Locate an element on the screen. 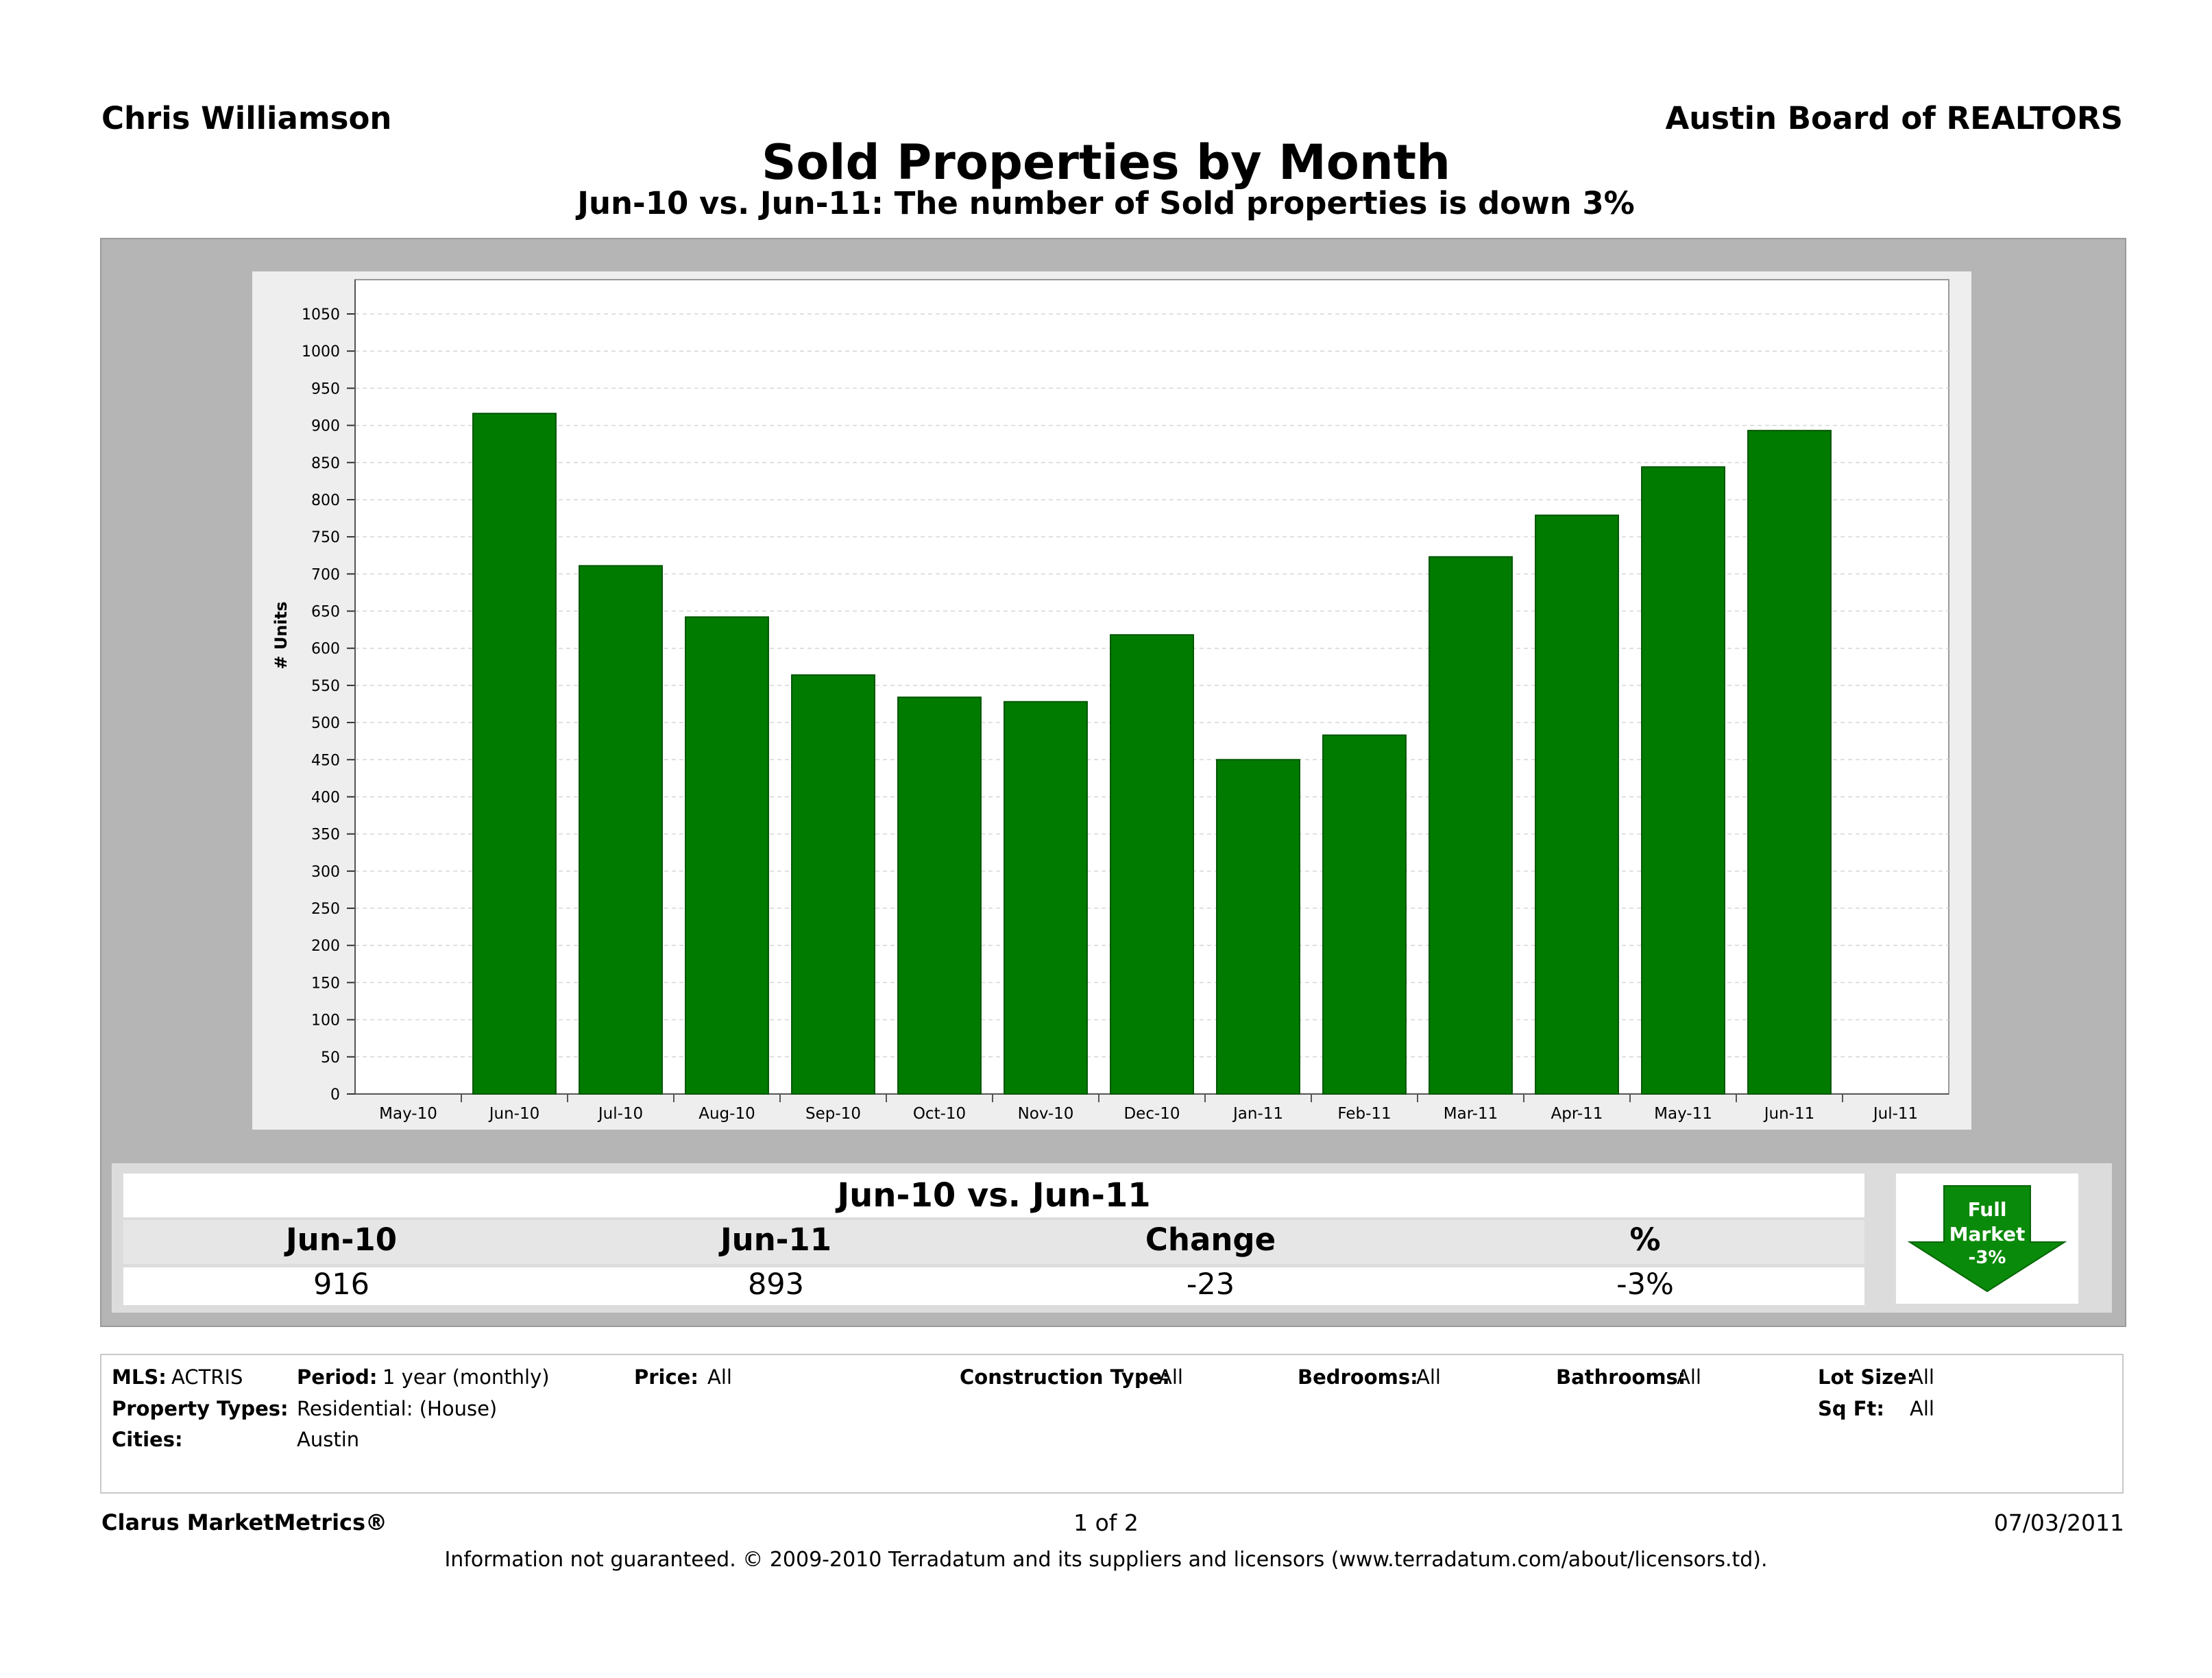  y-tick-label: 250 is located at coordinates (326, 909).